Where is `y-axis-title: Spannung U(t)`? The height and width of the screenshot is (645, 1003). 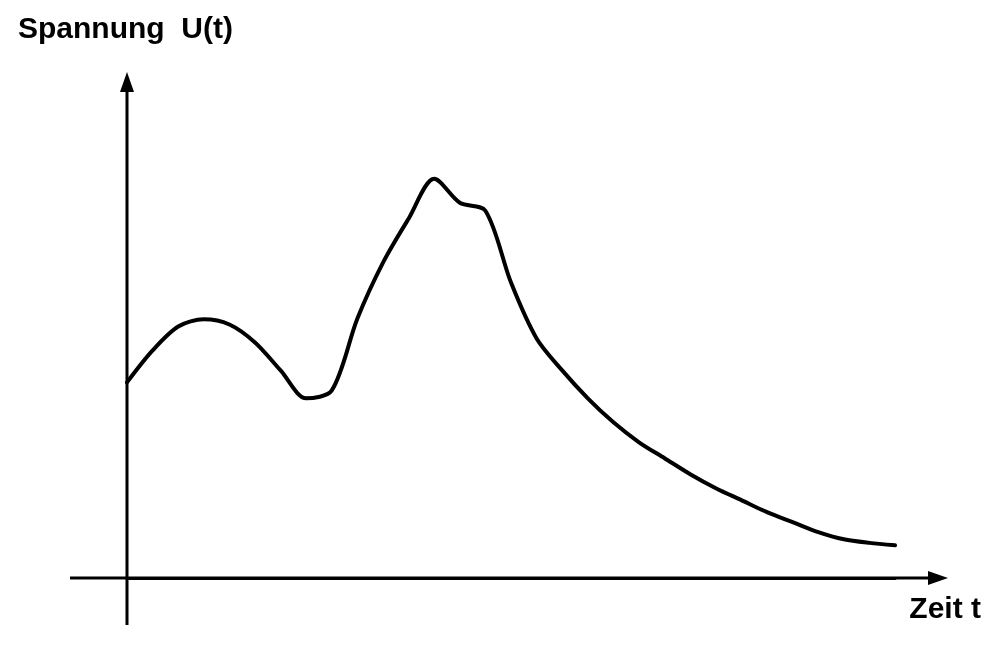 y-axis-title: Spannung U(t) is located at coordinates (125, 27).